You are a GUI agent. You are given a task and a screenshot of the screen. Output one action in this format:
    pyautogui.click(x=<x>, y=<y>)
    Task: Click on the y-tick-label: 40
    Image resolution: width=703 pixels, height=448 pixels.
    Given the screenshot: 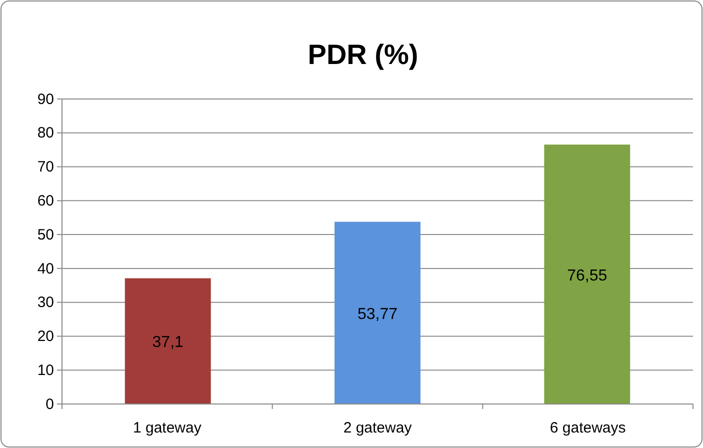 What is the action you would take?
    pyautogui.click(x=45, y=269)
    